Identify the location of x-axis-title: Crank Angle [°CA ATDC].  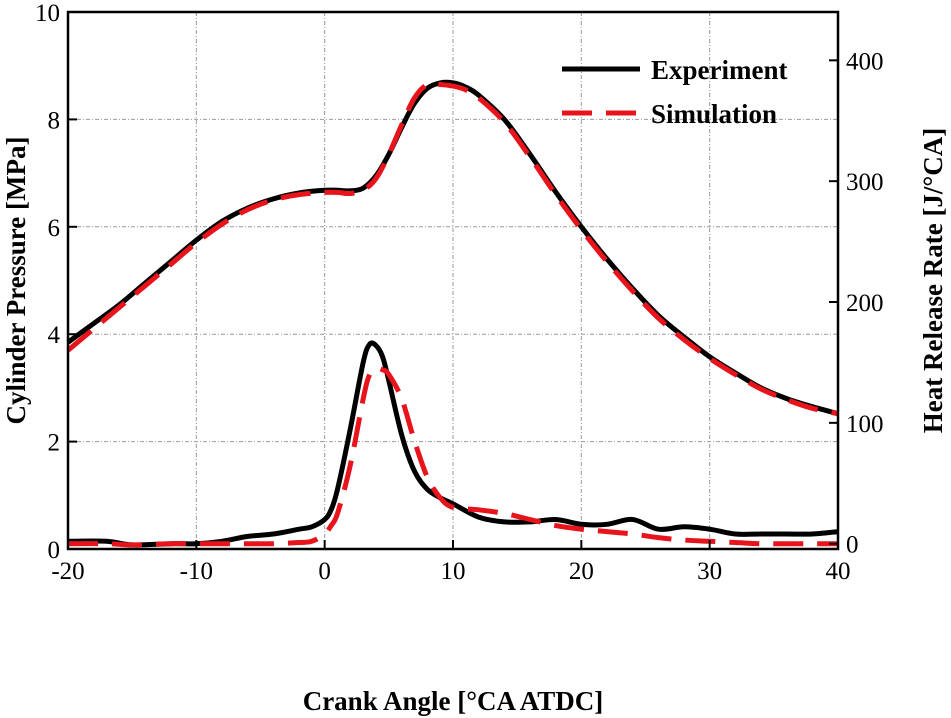
(453, 701).